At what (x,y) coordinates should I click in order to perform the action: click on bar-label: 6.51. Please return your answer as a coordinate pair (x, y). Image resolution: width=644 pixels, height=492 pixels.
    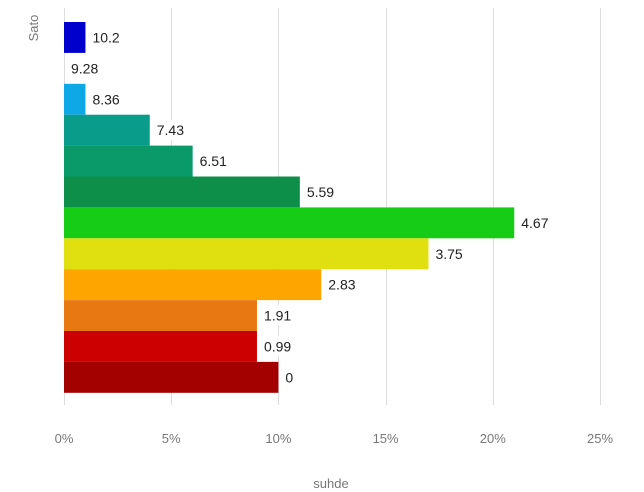
    Looking at the image, I should click on (213, 161).